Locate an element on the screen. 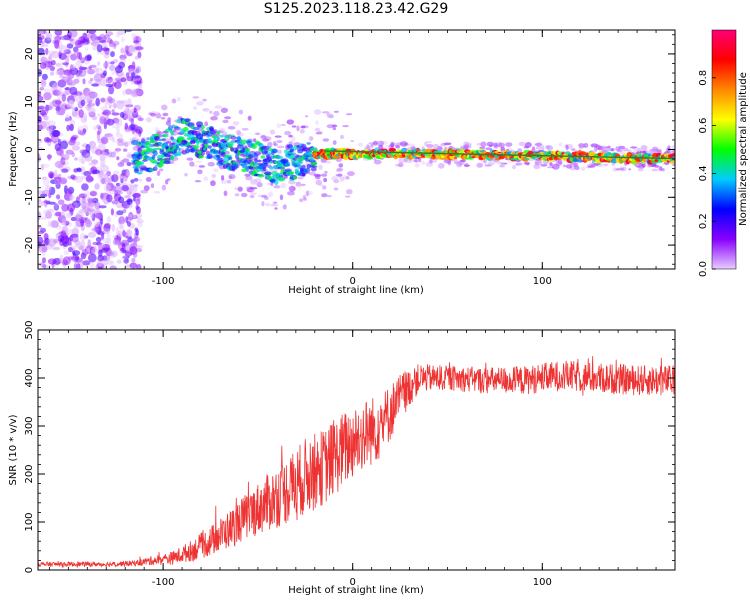  snr-x-tick-label: -100 is located at coordinates (163, 582).